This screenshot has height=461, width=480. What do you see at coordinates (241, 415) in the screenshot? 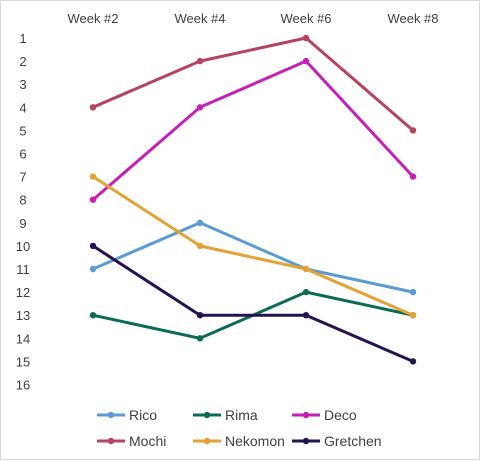
I see `legend-label: Rima` at bounding box center [241, 415].